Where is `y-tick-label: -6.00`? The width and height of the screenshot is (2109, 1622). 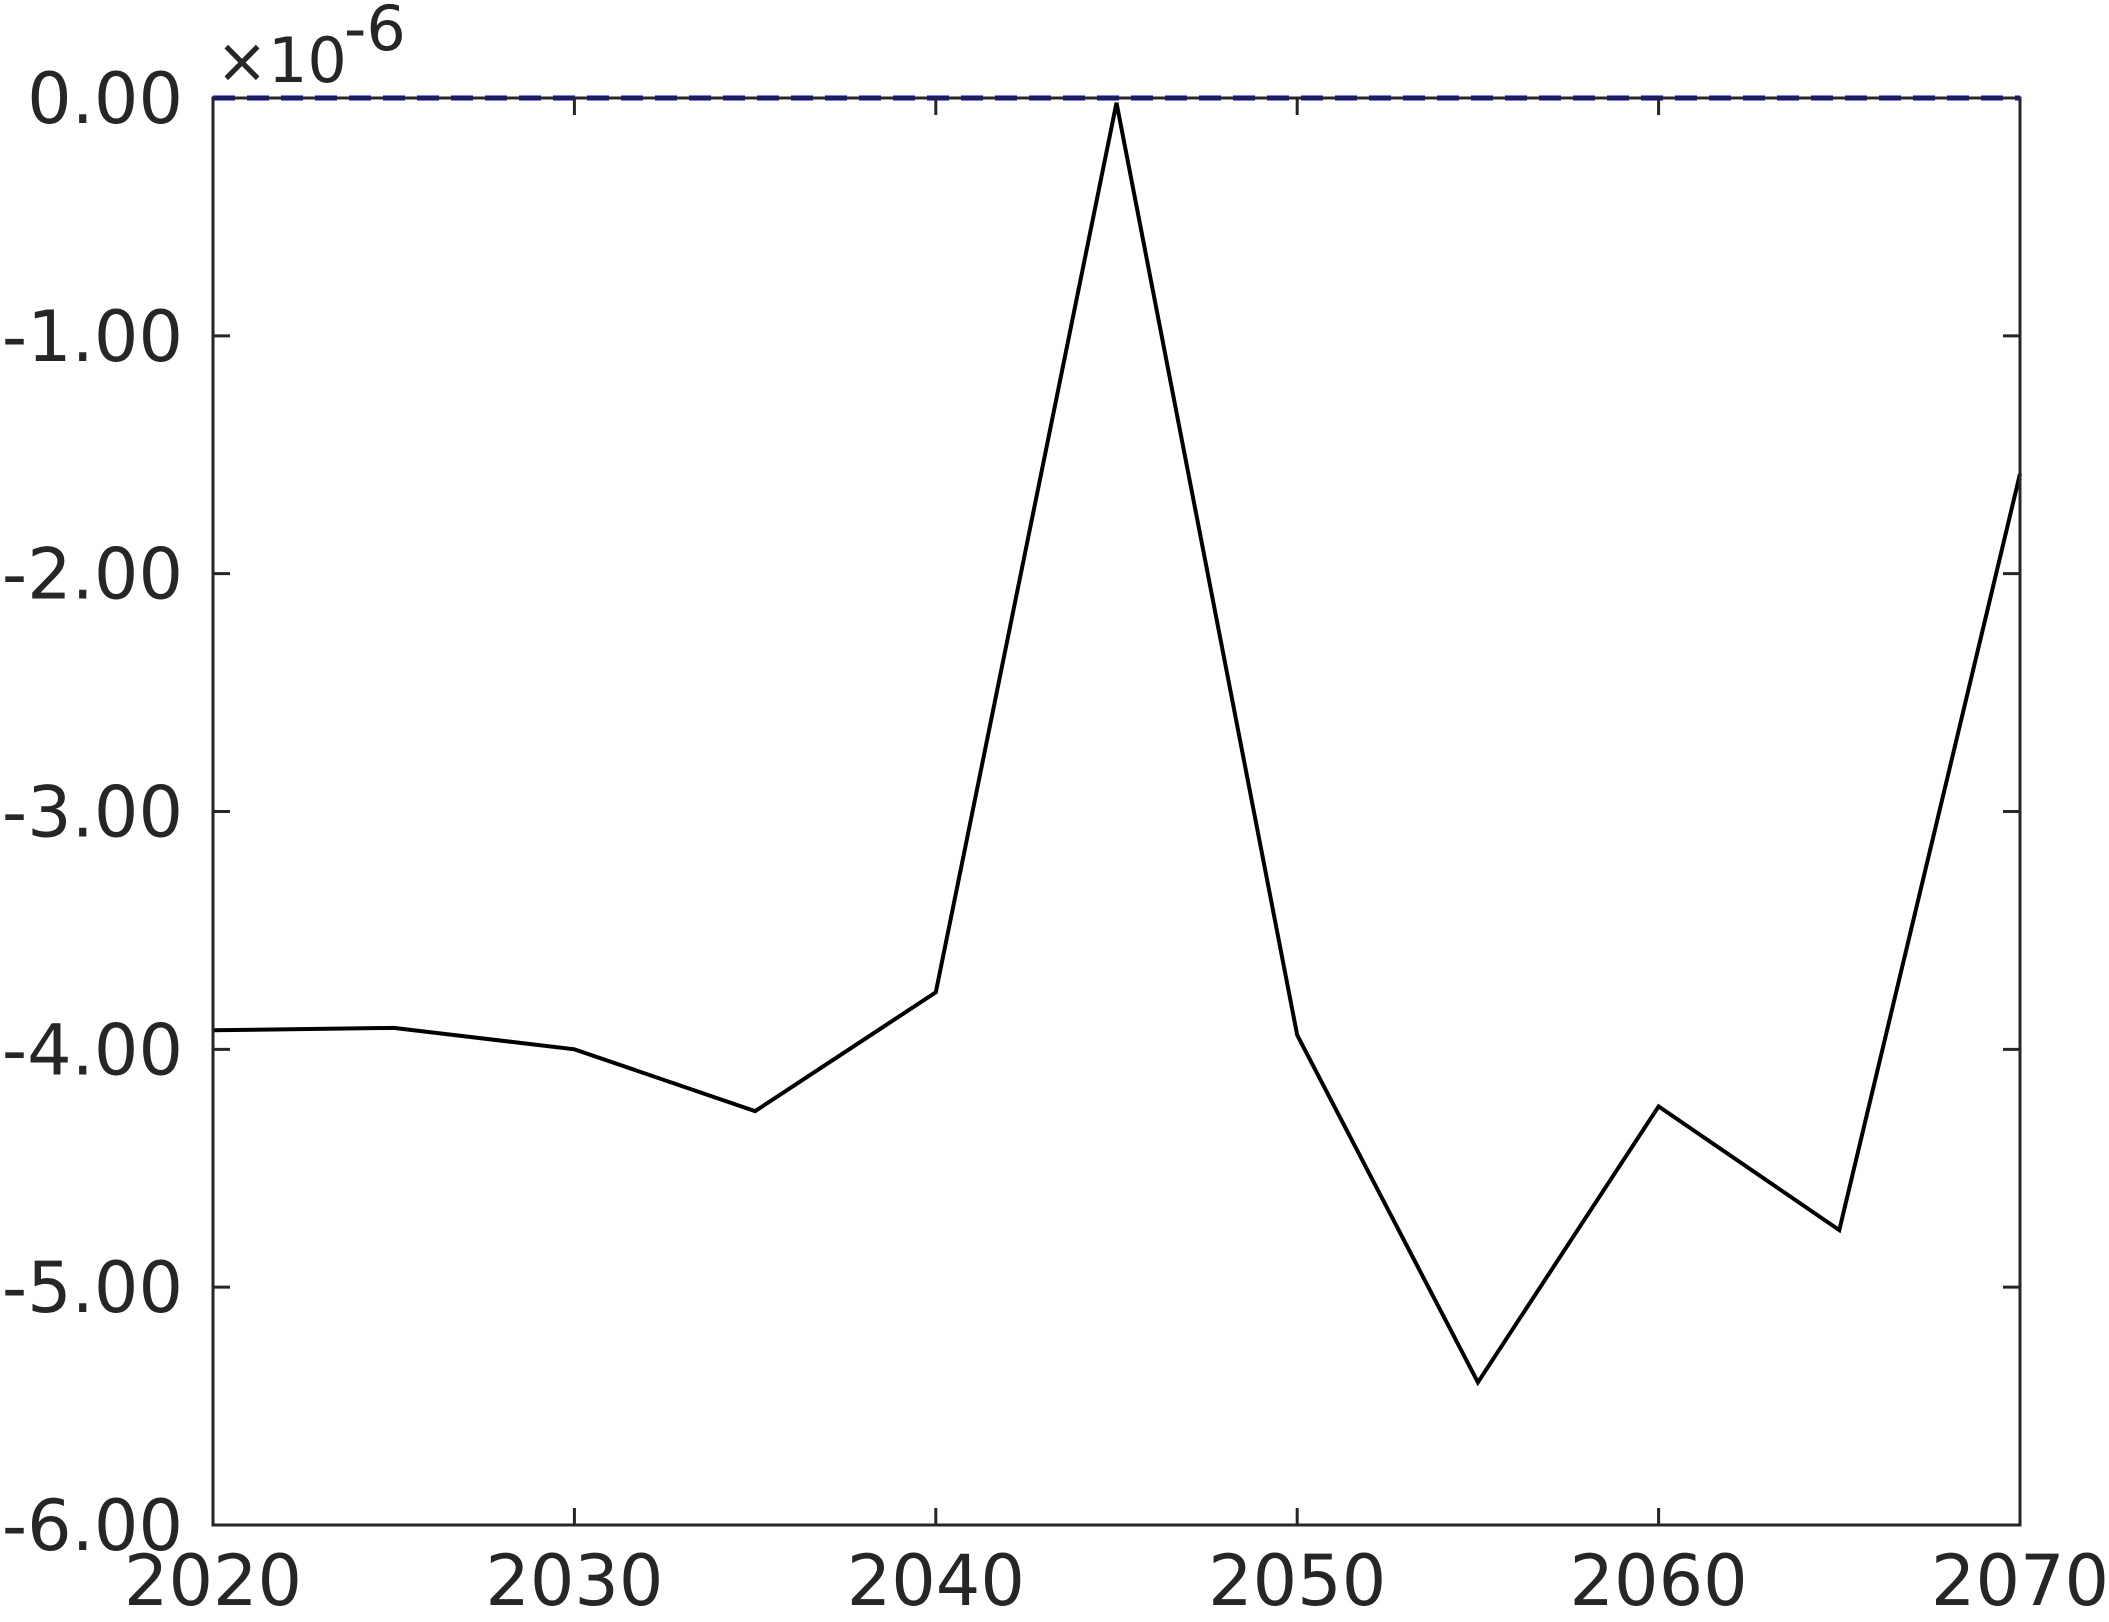 y-tick-label: -6.00 is located at coordinates (92, 1526).